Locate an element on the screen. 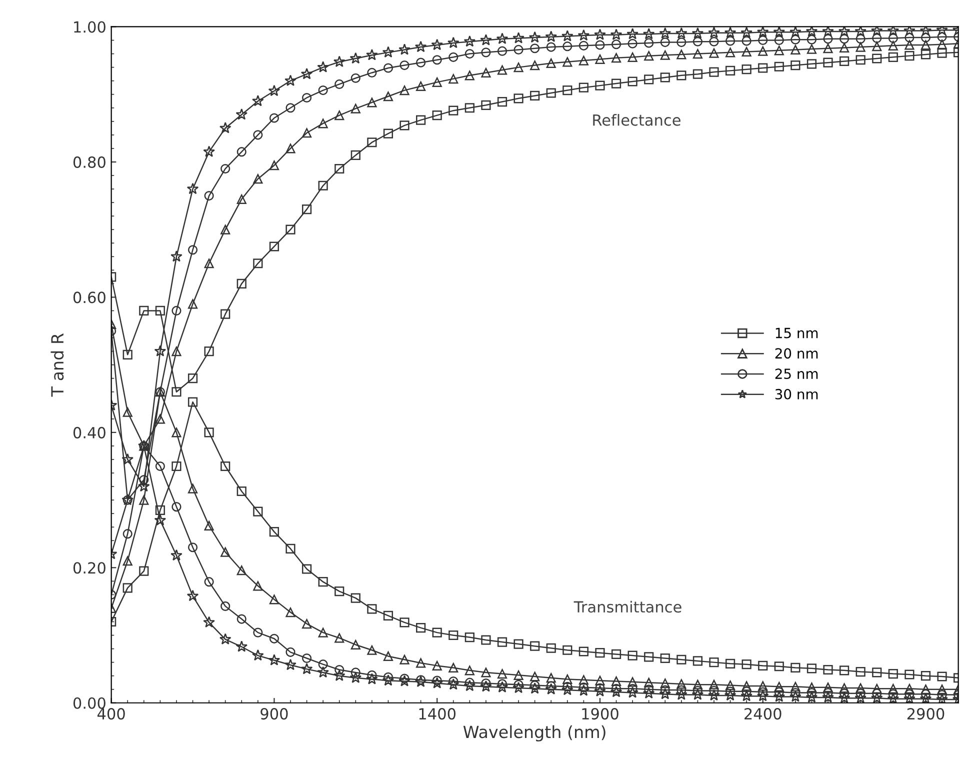 This screenshot has height=764, width=968. x-tick-label: 400 is located at coordinates (111, 714).